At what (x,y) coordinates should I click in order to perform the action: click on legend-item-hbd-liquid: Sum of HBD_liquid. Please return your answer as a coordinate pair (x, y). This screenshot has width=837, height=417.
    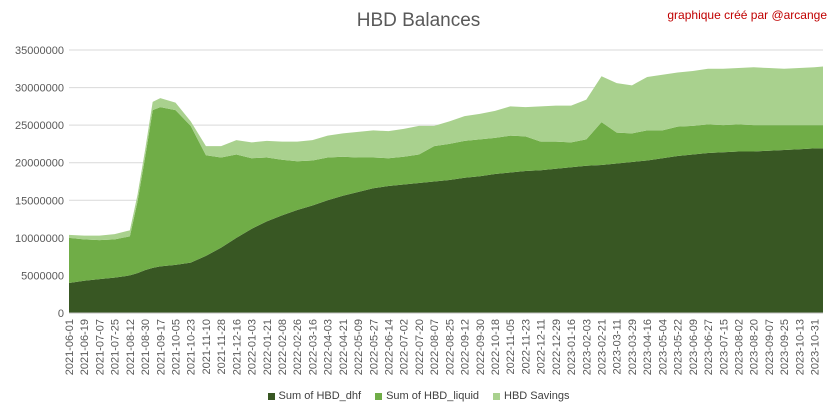
    Looking at the image, I should click on (427, 396).